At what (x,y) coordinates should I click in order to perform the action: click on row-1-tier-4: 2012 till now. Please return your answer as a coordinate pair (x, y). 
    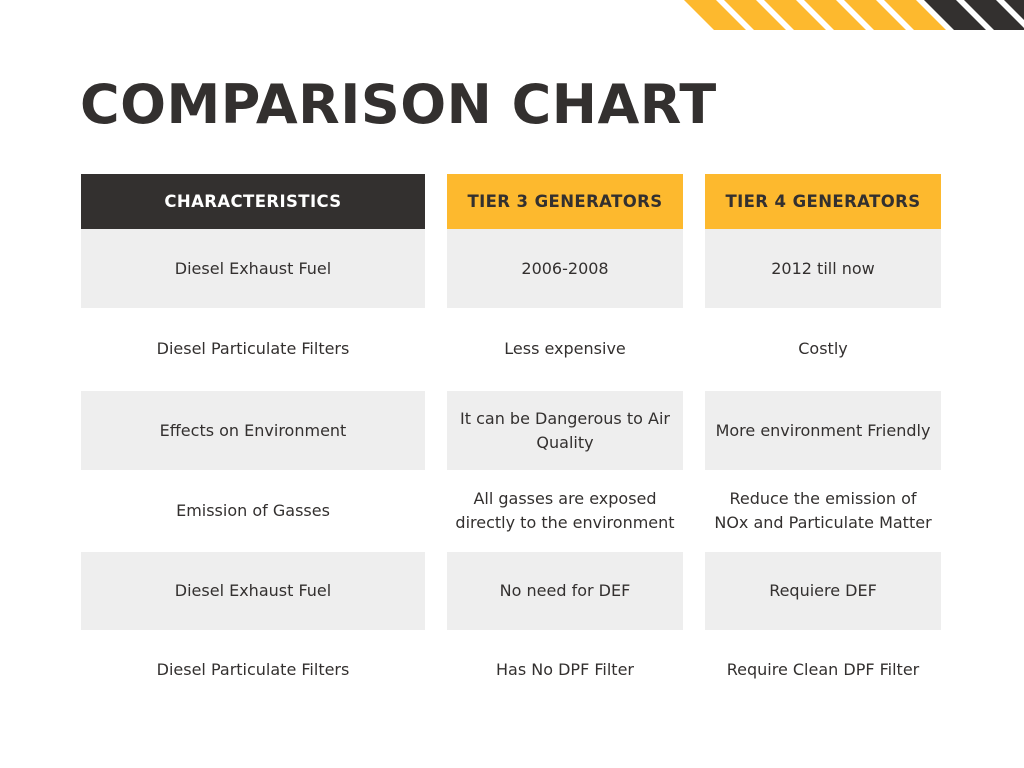
    Looking at the image, I should click on (823, 268).